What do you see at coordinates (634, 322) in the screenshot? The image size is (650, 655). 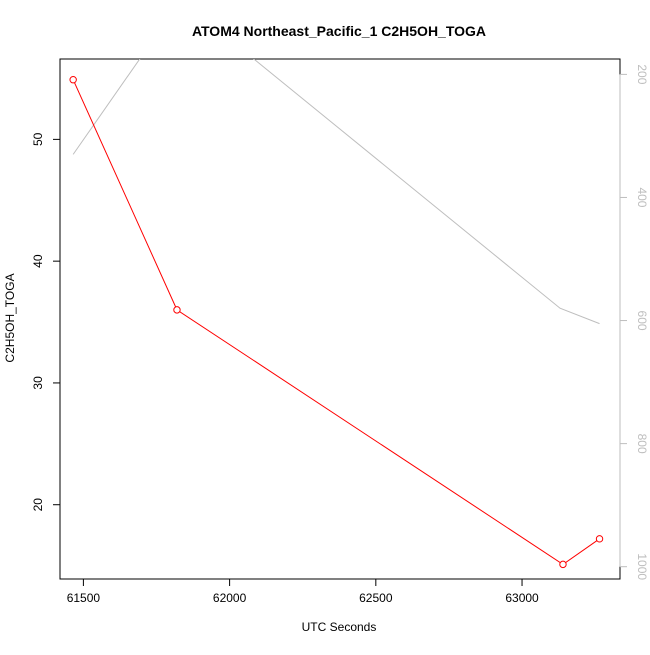 I see `y-axis-right: 200 400 600 800 1000` at bounding box center [634, 322].